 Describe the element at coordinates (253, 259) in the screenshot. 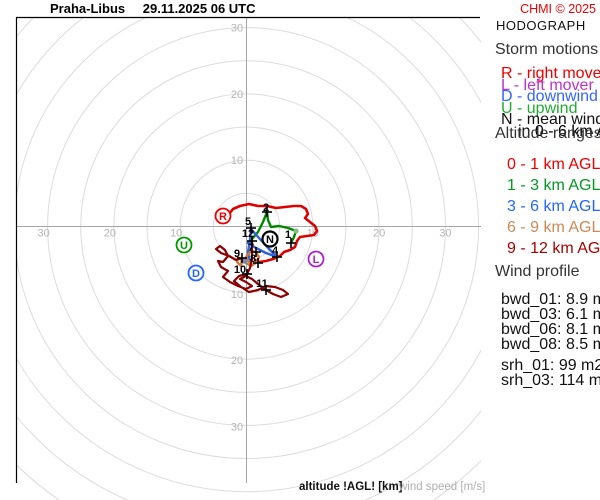

I see `altitude-label-8km: 8` at that location.